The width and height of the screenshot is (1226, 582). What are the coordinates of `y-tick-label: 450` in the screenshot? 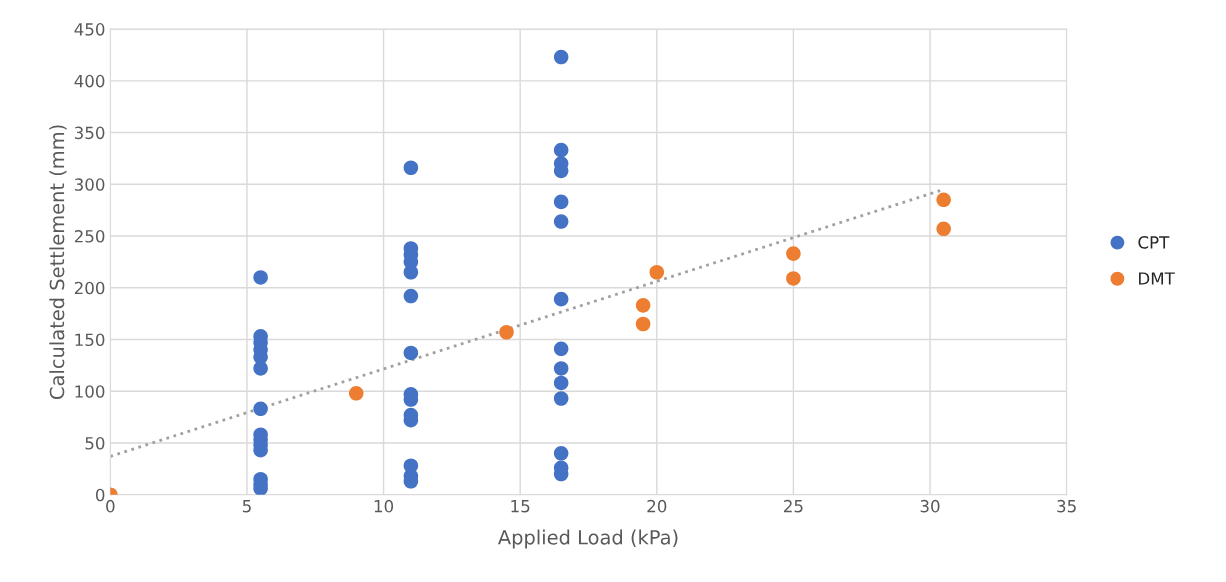 It's located at (89, 29).